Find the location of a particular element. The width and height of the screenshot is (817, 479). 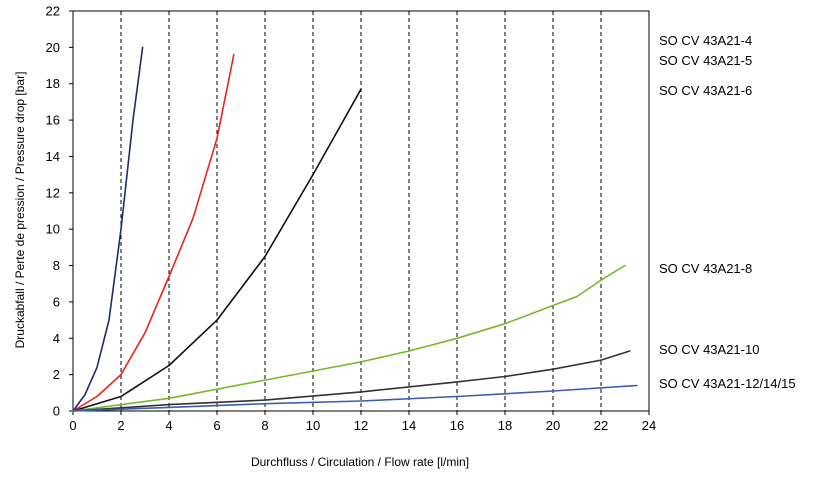

x-tick-label: 16 is located at coordinates (457, 425).